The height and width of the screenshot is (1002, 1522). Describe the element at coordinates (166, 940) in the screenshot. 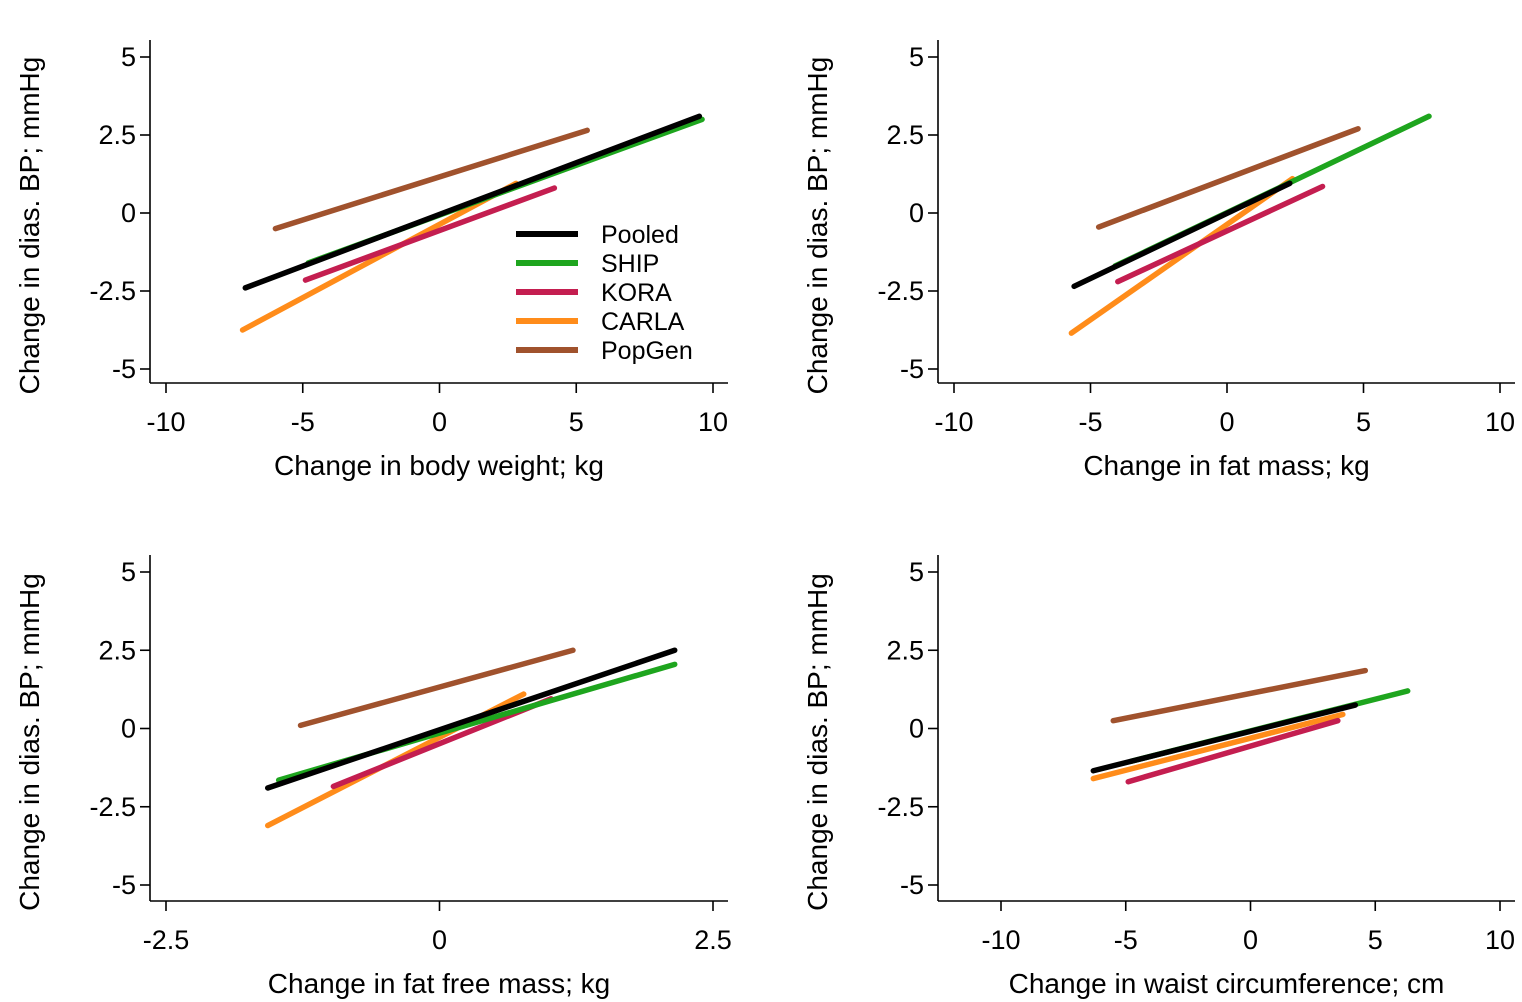

I see `x-tick-label: -2.5` at that location.